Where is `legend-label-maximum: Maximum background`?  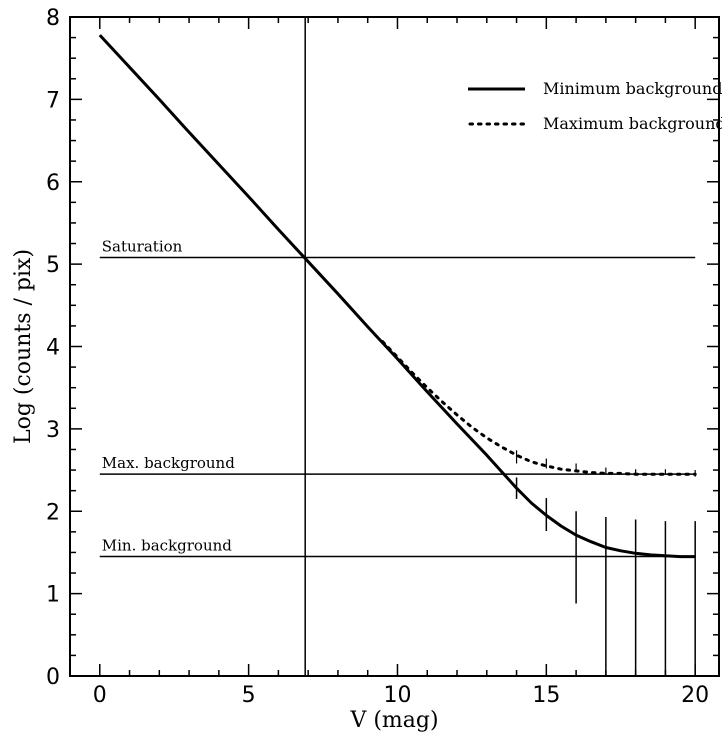 legend-label-maximum: Maximum background is located at coordinates (632, 123).